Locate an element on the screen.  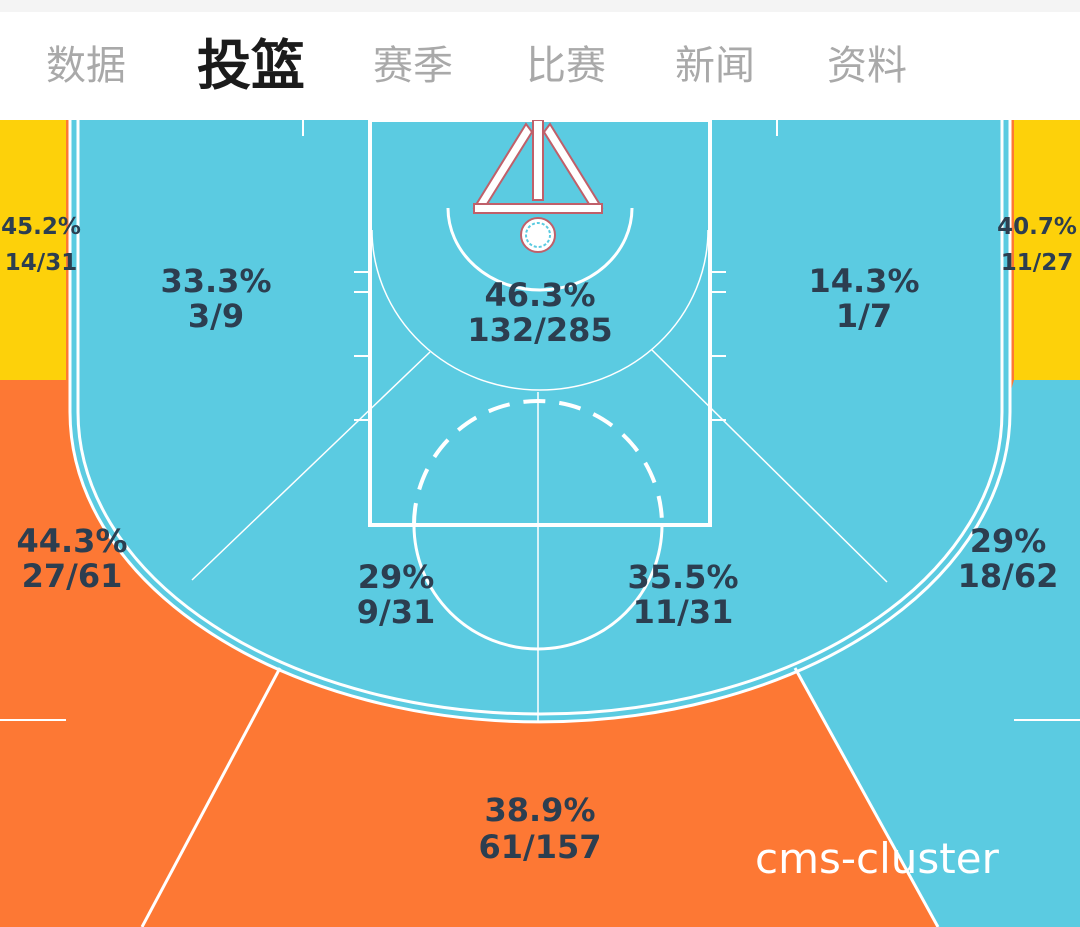
zone-left-corner-three is located at coordinates (33, 250).